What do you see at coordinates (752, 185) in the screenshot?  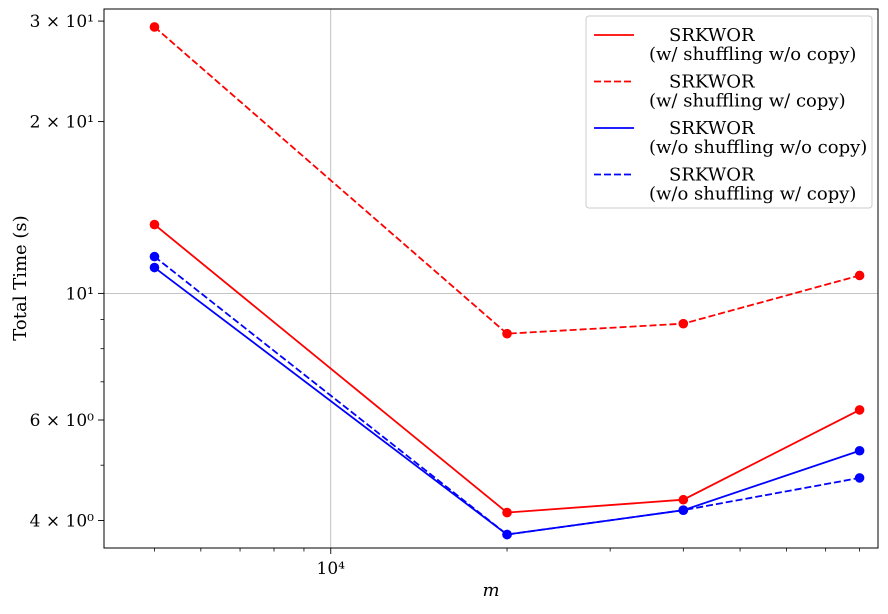 I see `legend-label: SRKWOR (w/o shuffling w/ copy)` at bounding box center [752, 185].